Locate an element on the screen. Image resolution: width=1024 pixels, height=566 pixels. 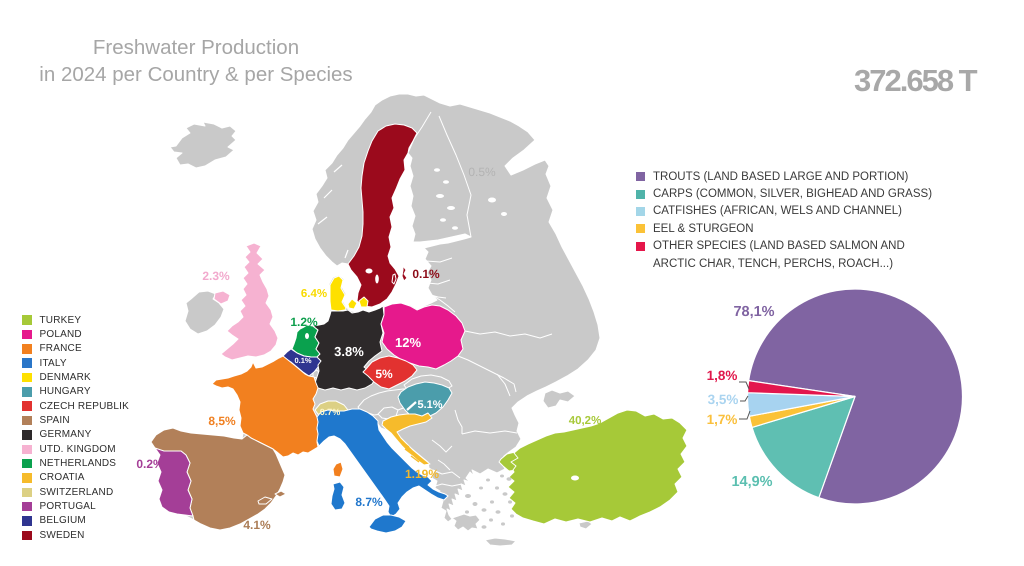
svg-text: 0.7% is located at coordinates (330, 412).